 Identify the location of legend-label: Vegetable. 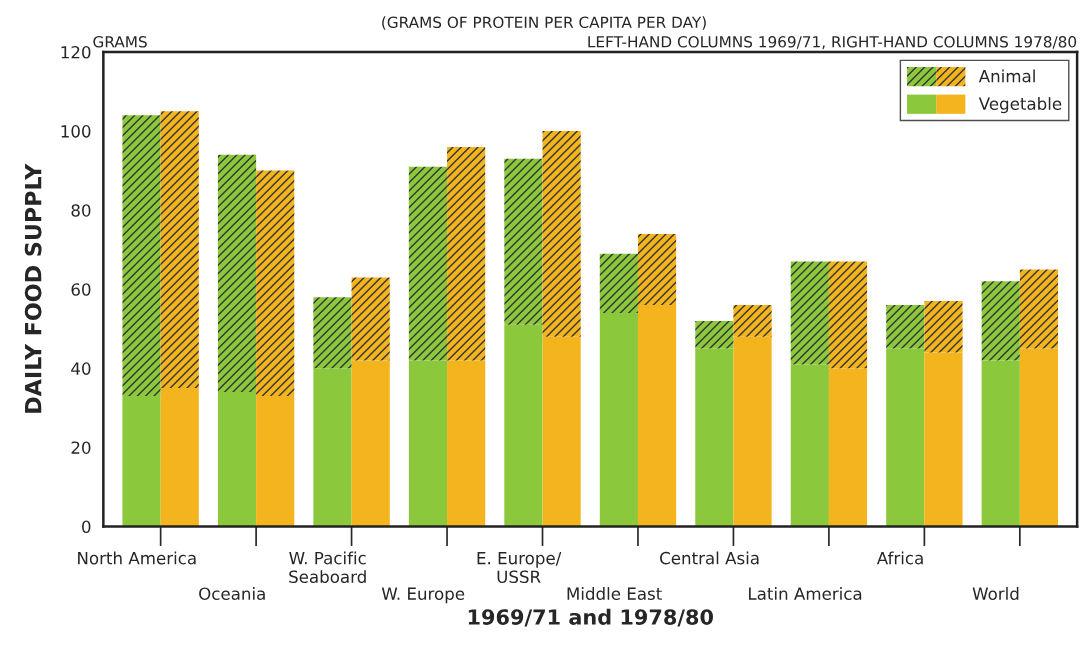
(1020, 105).